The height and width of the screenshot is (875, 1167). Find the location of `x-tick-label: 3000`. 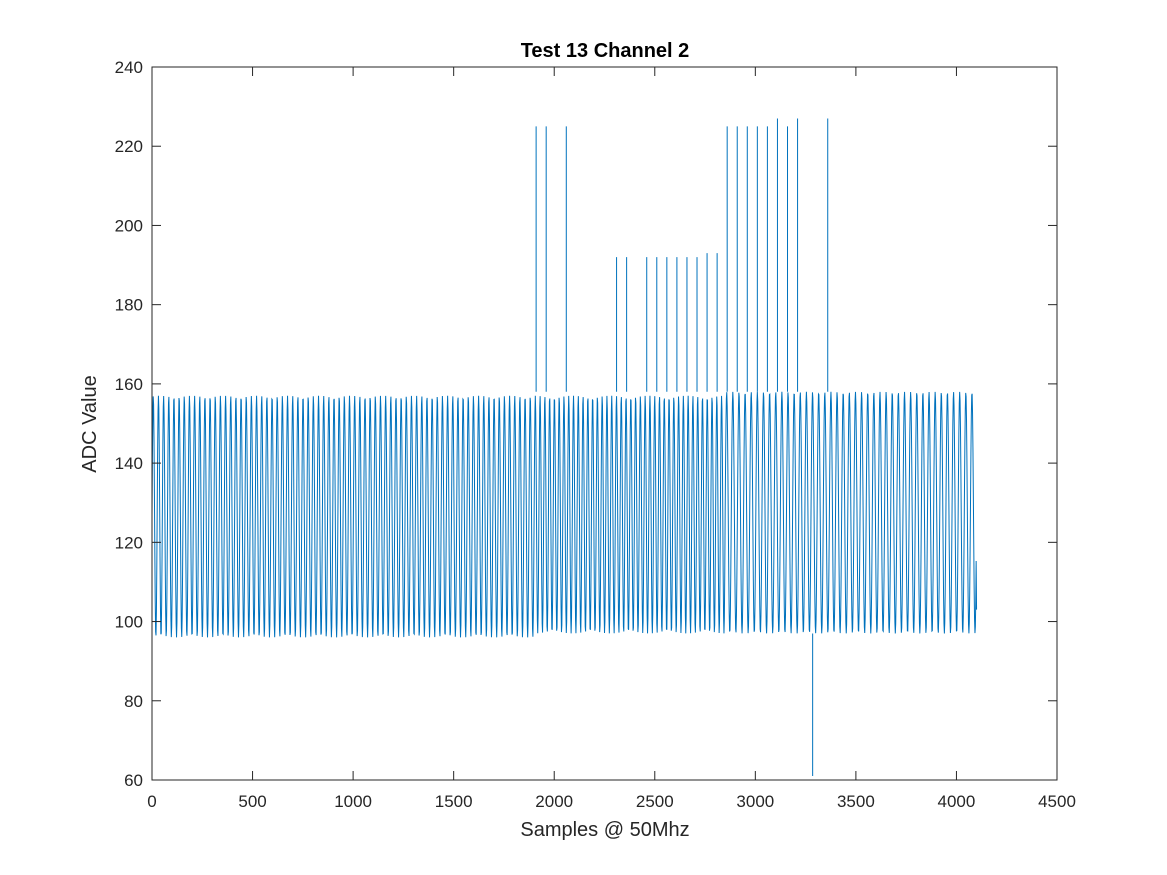

x-tick-label: 3000 is located at coordinates (755, 801).